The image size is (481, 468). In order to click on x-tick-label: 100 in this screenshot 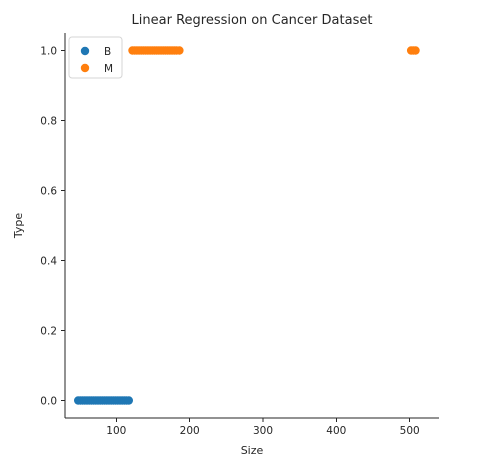, I will do `click(116, 431)`.